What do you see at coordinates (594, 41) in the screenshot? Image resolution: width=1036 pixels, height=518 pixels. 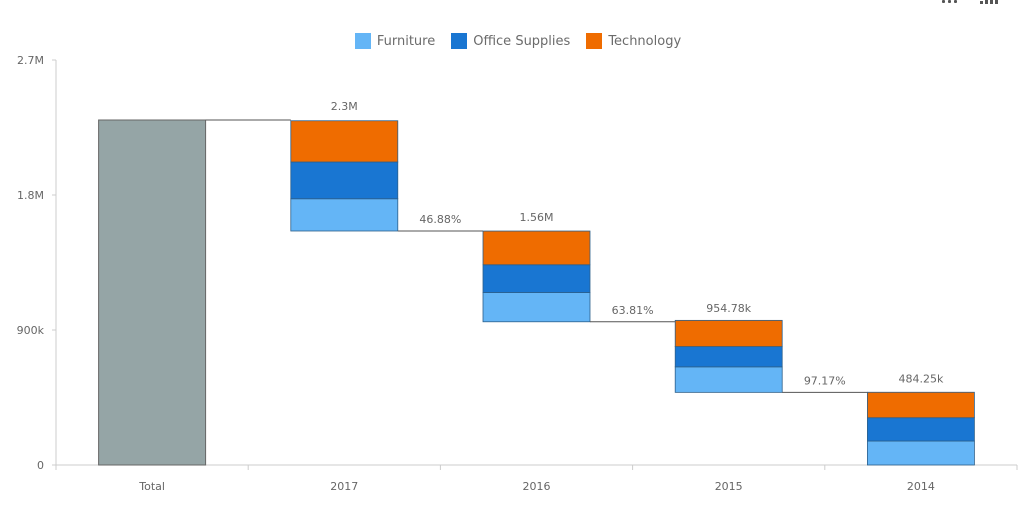 I see `technology-swatch` at bounding box center [594, 41].